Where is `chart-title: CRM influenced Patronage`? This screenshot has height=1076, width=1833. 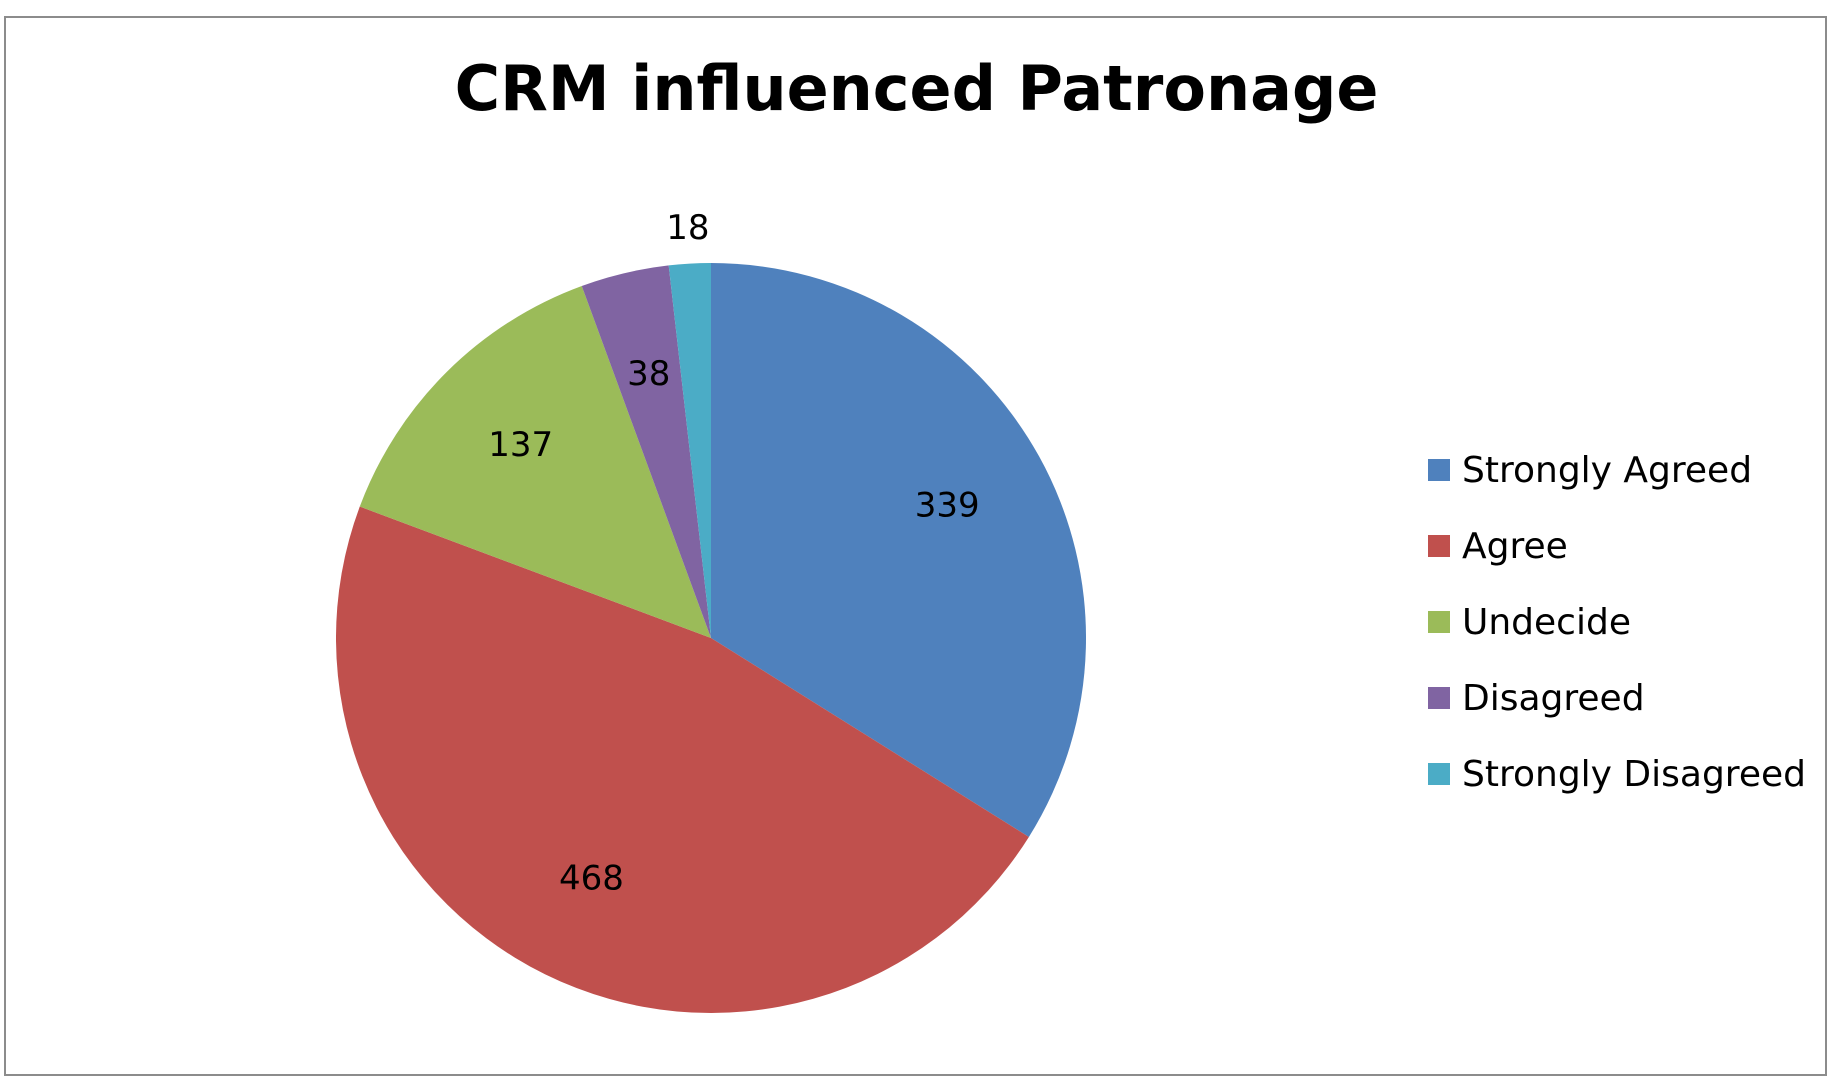 chart-title: CRM influenced Patronage is located at coordinates (916, 88).